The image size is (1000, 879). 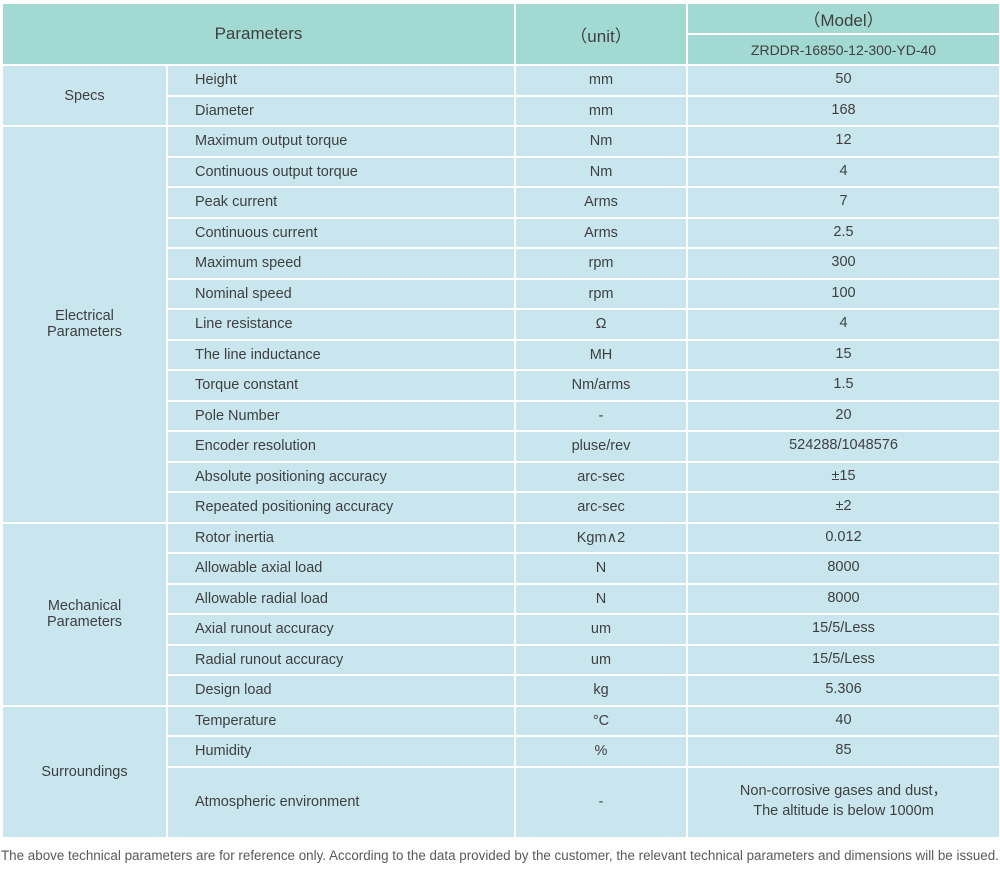 I want to click on param-name-cell: Line resistance, so click(x=341, y=324).